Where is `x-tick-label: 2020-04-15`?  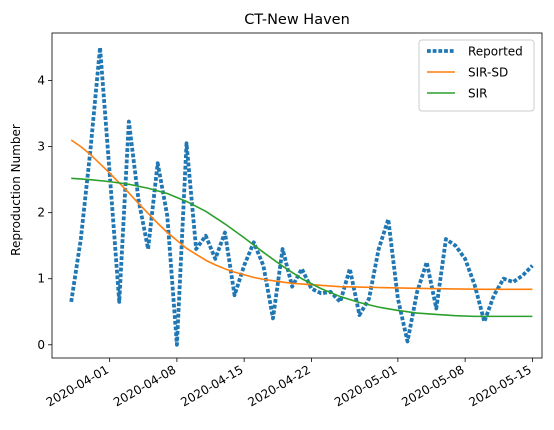
x-tick-label: 2020-04-15 is located at coordinates (211, 385).